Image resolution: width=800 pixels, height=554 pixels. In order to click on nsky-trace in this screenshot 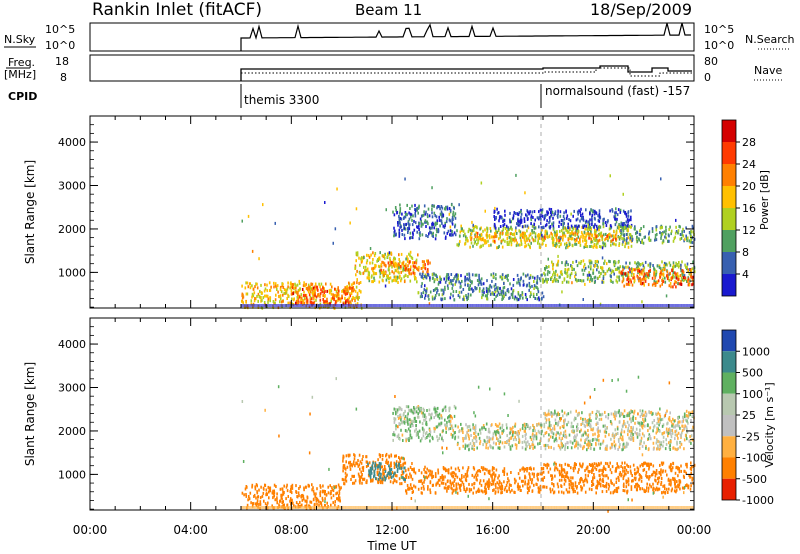, I will do `click(465, 37)`.